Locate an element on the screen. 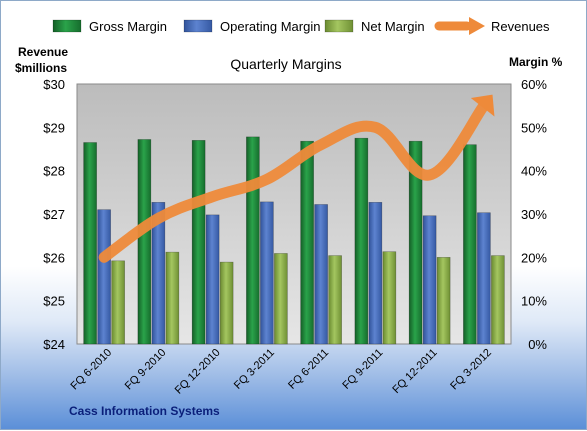 Image resolution: width=587 pixels, height=431 pixels. left-tick-label: $26 is located at coordinates (54, 257).